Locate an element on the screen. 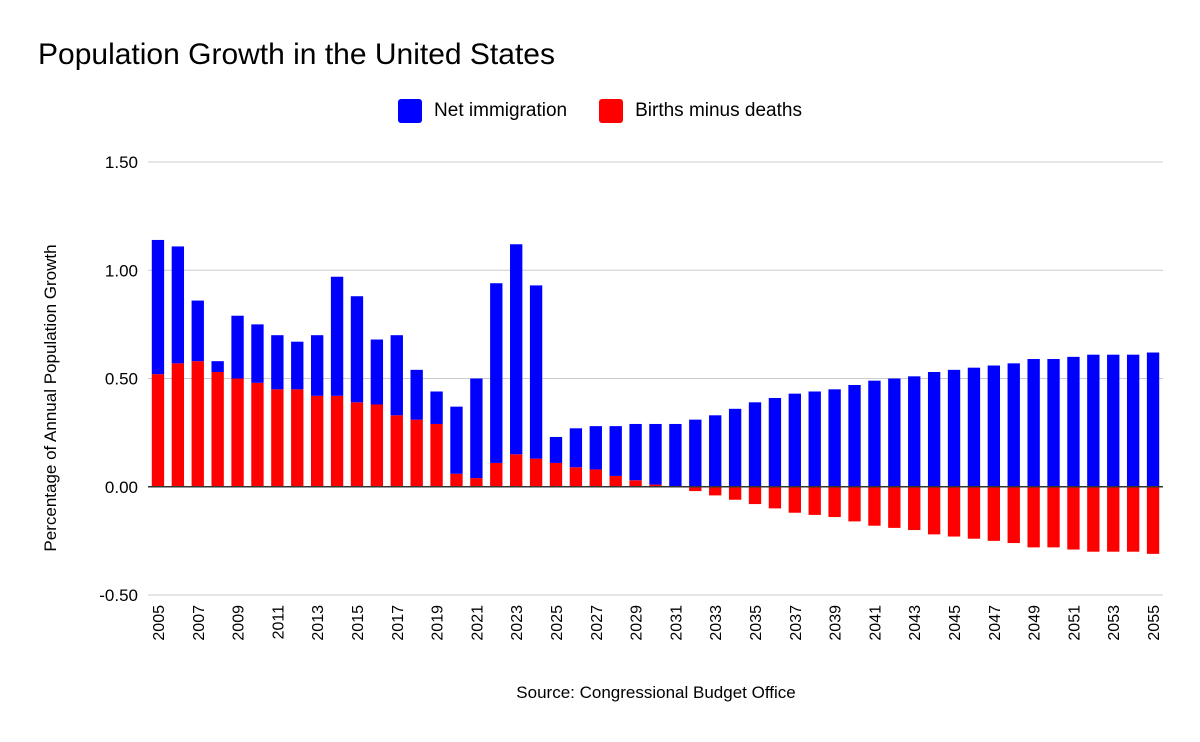 Image resolution: width=1200 pixels, height=742 pixels. bar-net-immigration-2052 is located at coordinates (1093, 420).